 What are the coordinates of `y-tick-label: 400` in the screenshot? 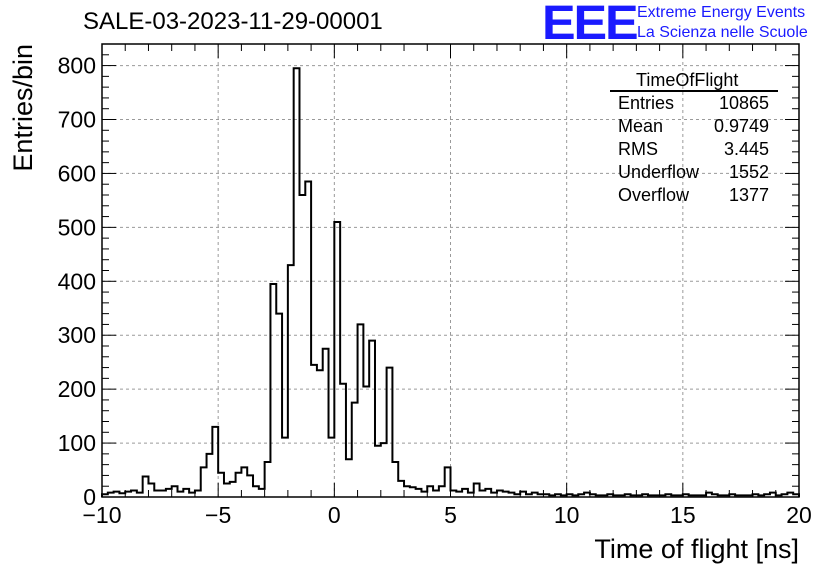 It's located at (77, 281).